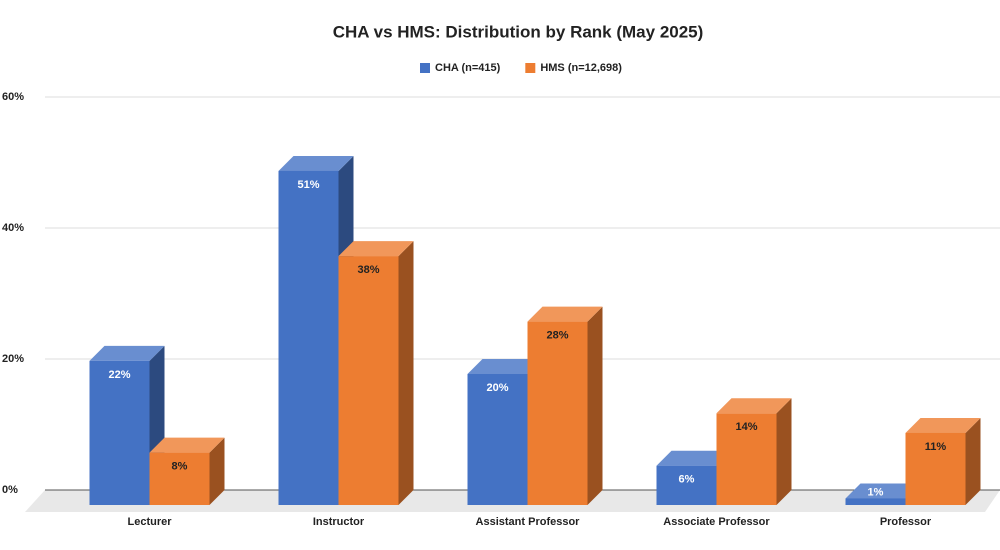 Image resolution: width=1000 pixels, height=550 pixels. Describe the element at coordinates (746, 427) in the screenshot. I see `value-label: 14%` at that location.